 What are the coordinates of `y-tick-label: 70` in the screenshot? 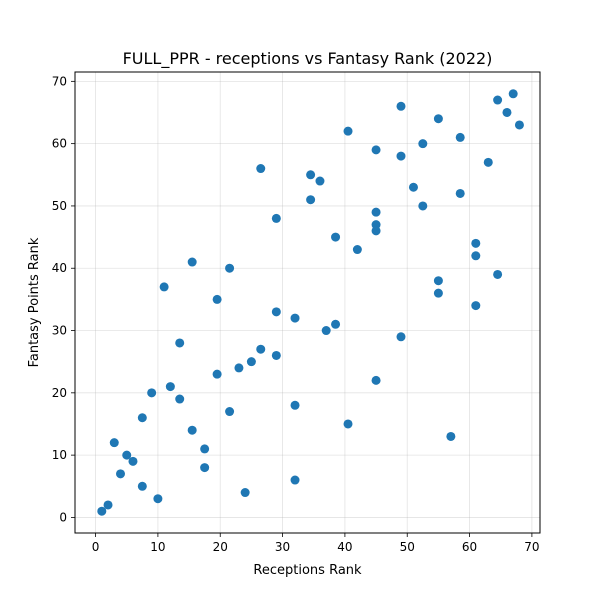 It's located at (59, 81).